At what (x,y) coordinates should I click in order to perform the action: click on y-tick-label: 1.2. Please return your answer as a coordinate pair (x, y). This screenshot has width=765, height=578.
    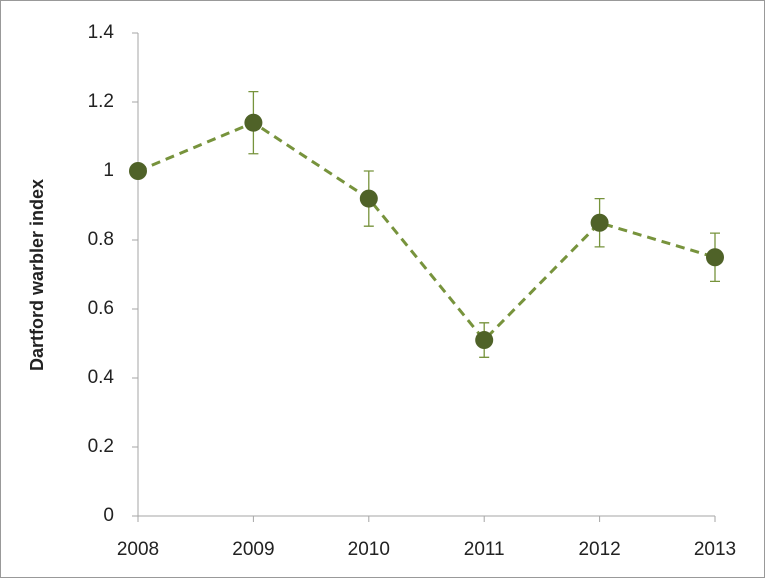
    Looking at the image, I should click on (101, 101).